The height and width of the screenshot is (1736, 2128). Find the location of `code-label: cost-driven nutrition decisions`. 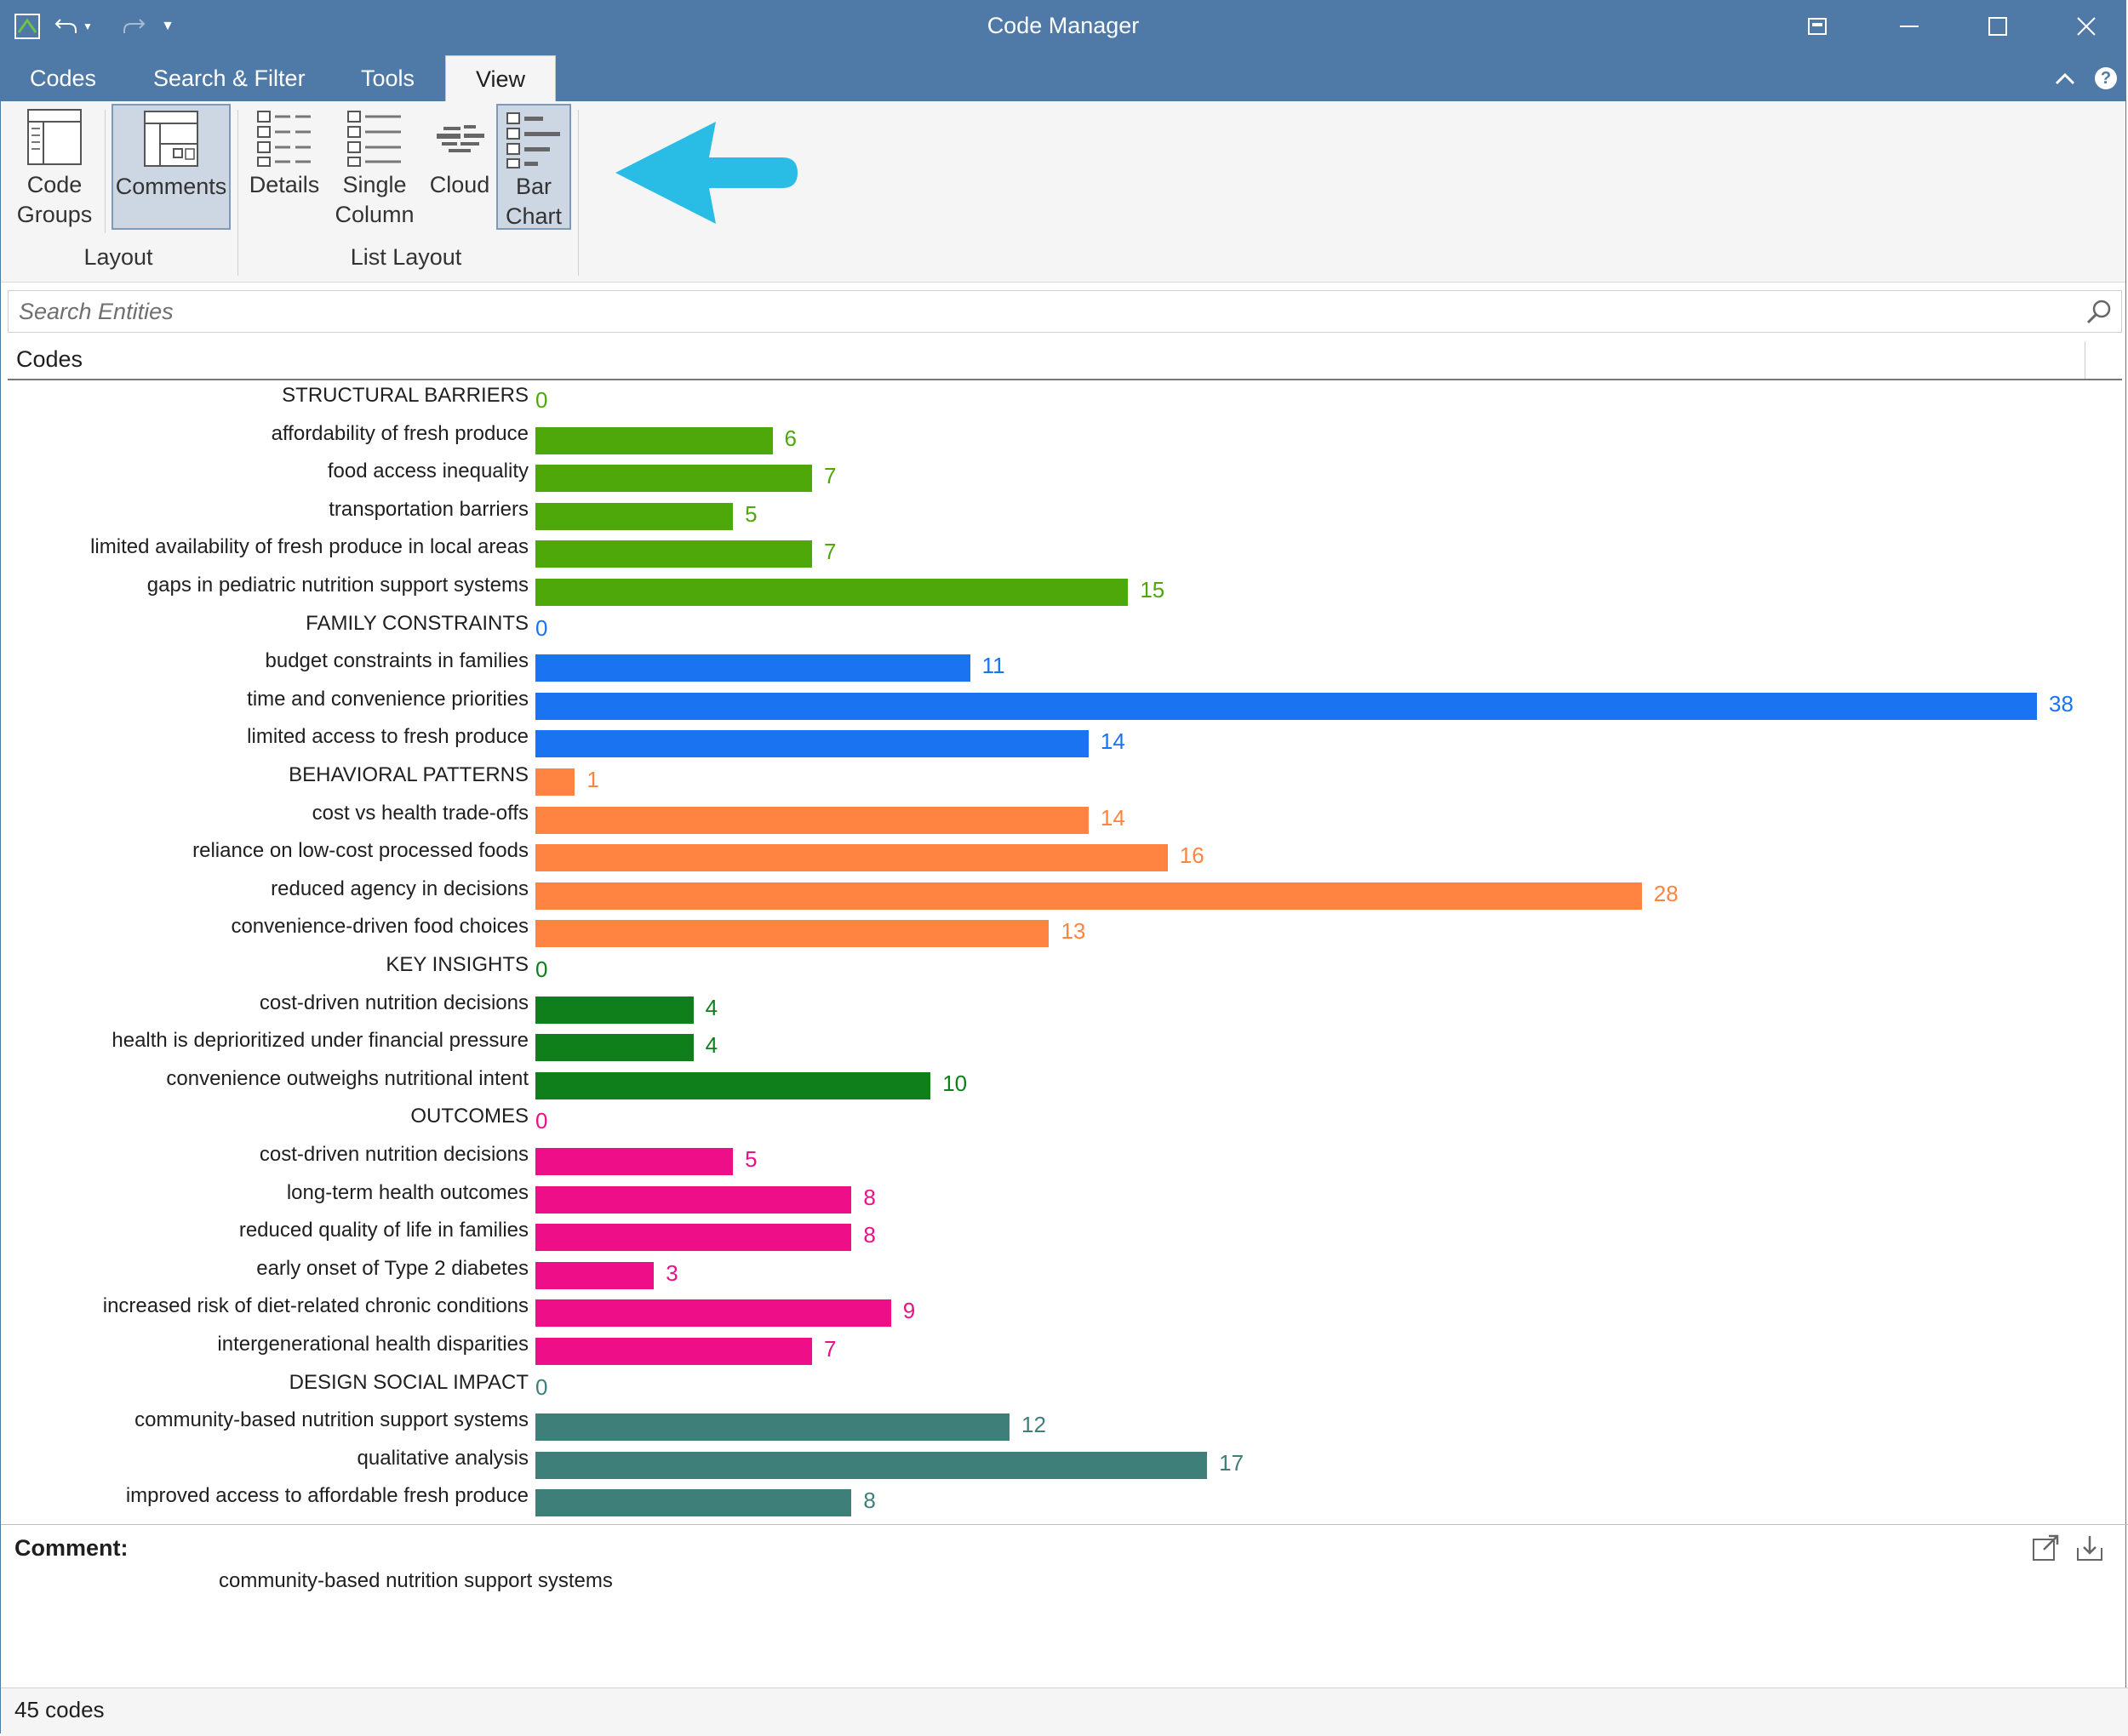

code-label: cost-driven nutrition decisions is located at coordinates (394, 1154).